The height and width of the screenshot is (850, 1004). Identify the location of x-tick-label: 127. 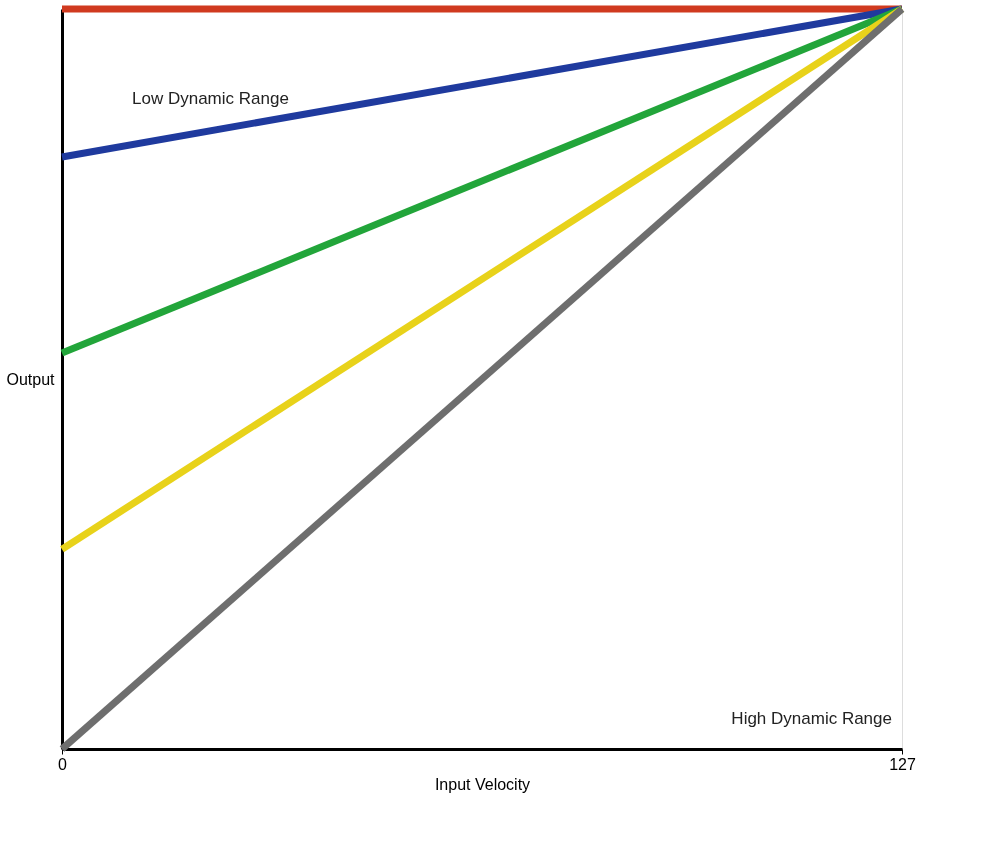
(902, 764).